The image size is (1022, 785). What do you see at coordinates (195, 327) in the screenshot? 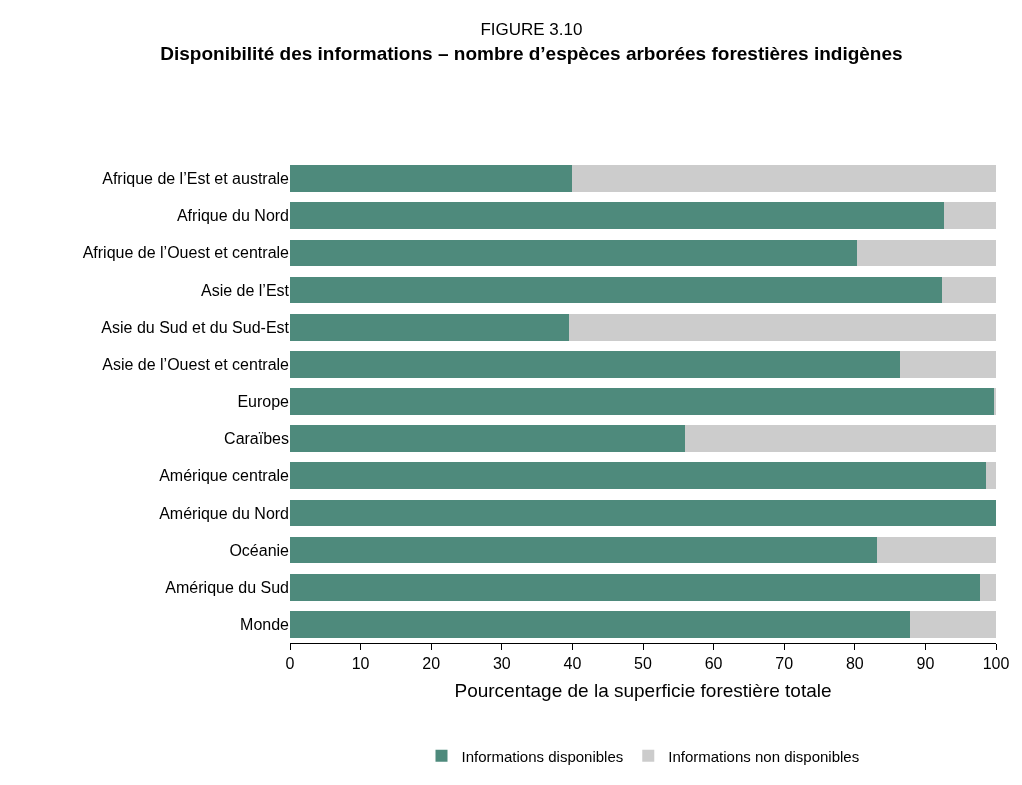
I see `y-tick-label: Asie du Sud et du Sud-Est` at bounding box center [195, 327].